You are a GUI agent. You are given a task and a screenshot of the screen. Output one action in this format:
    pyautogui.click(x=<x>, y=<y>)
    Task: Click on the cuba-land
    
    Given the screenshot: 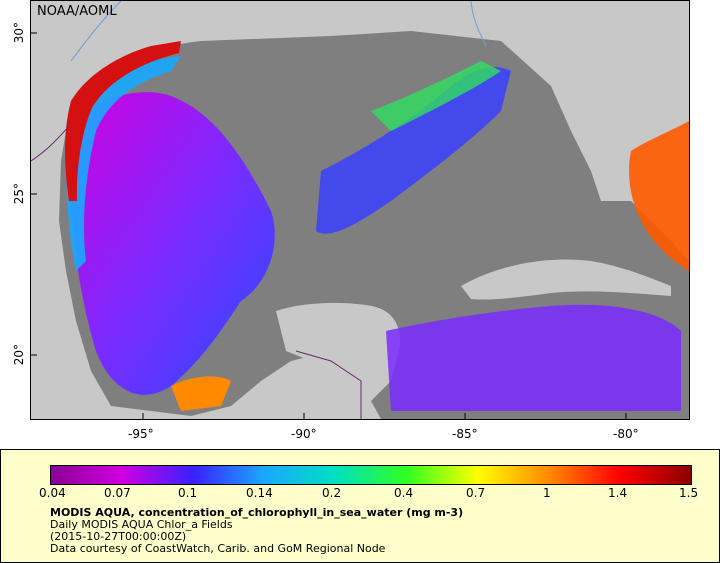 What is the action you would take?
    pyautogui.click(x=566, y=279)
    